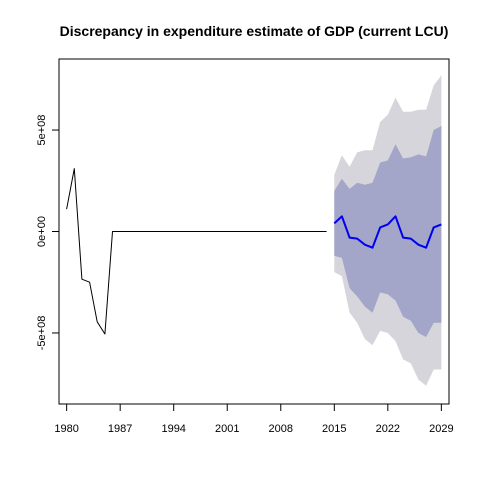 This screenshot has width=480, height=480. I want to click on x-tick-label: 1994, so click(173, 429).